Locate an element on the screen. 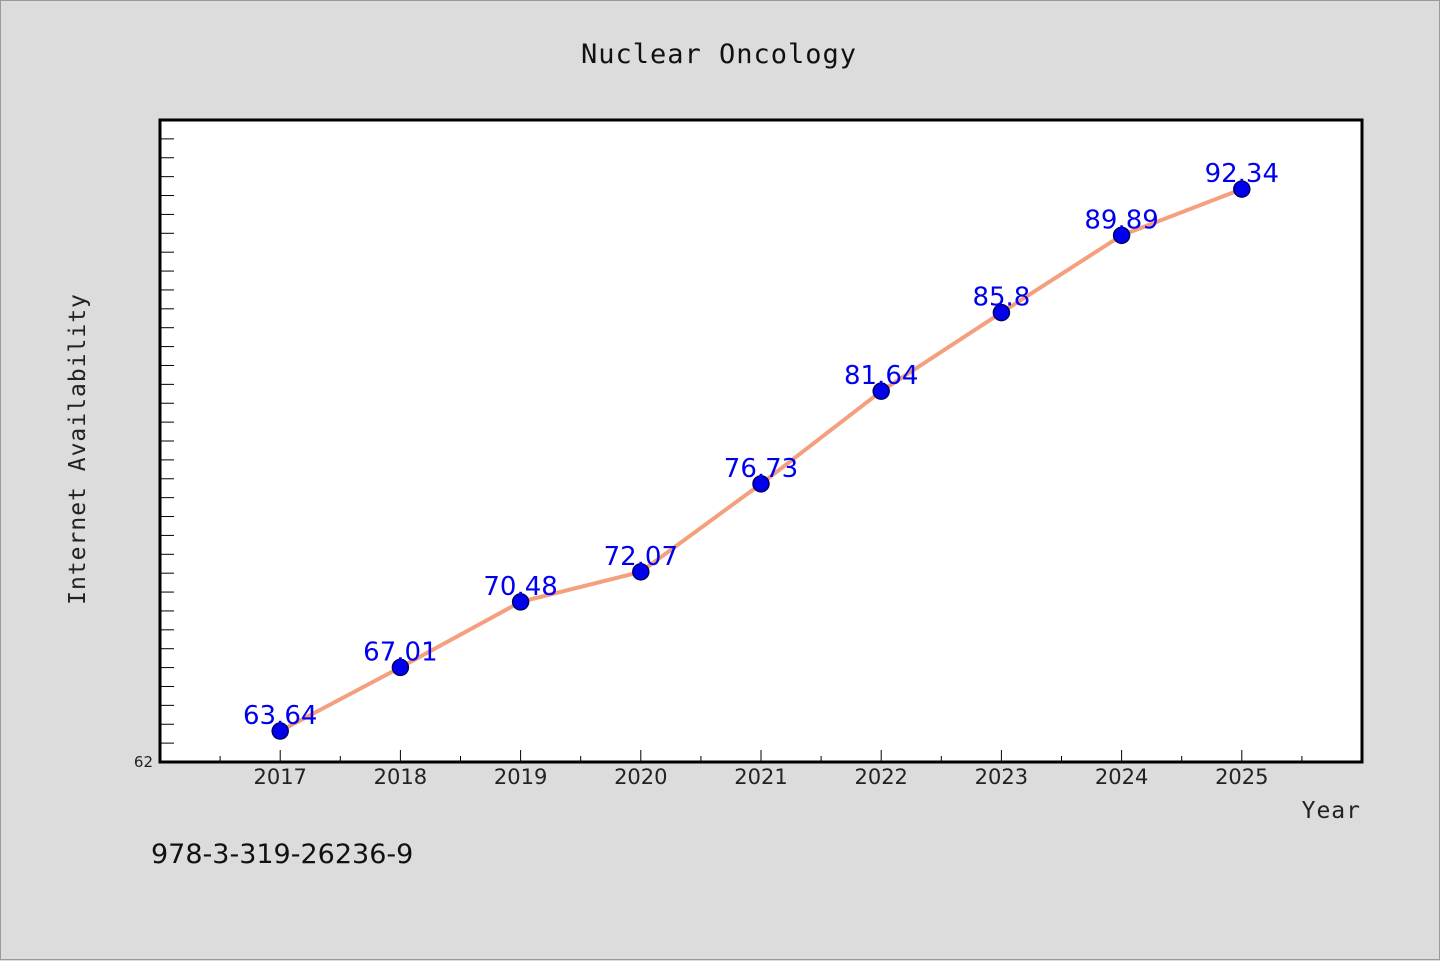 The width and height of the screenshot is (1440, 961). x-tick-label: 2023 is located at coordinates (1001, 777).